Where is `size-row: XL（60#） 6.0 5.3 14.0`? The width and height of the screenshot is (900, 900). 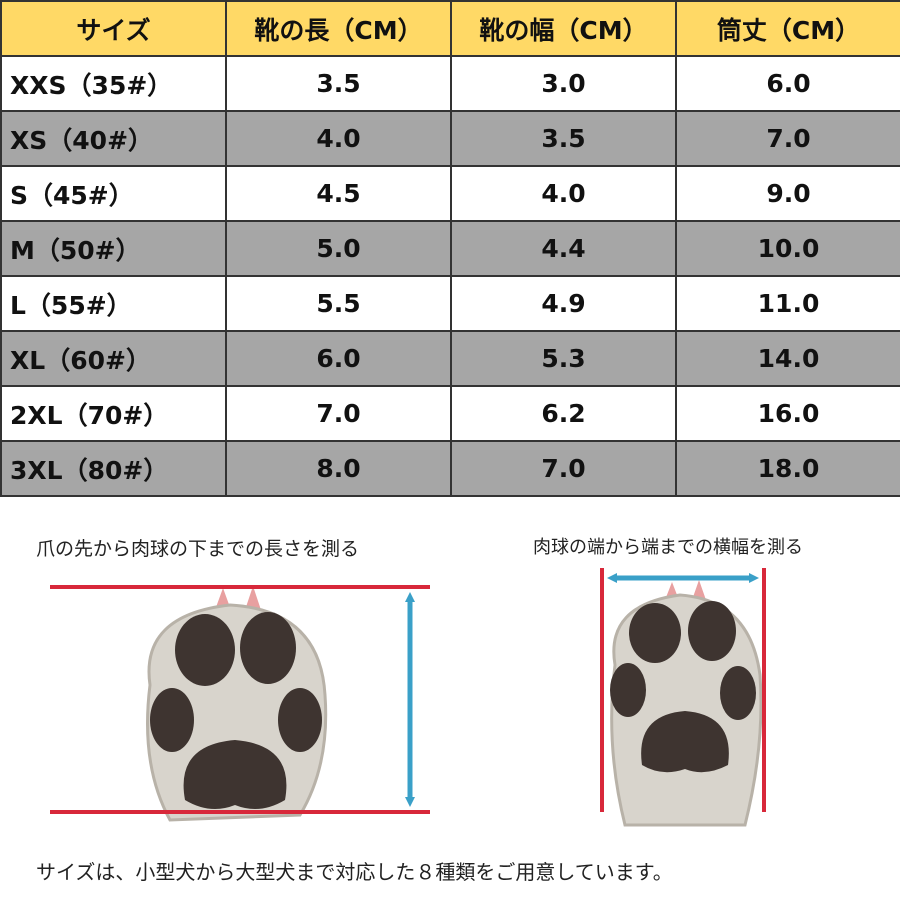
size-row: XL（60#） 6.0 5.3 14.0 is located at coordinates (450, 358).